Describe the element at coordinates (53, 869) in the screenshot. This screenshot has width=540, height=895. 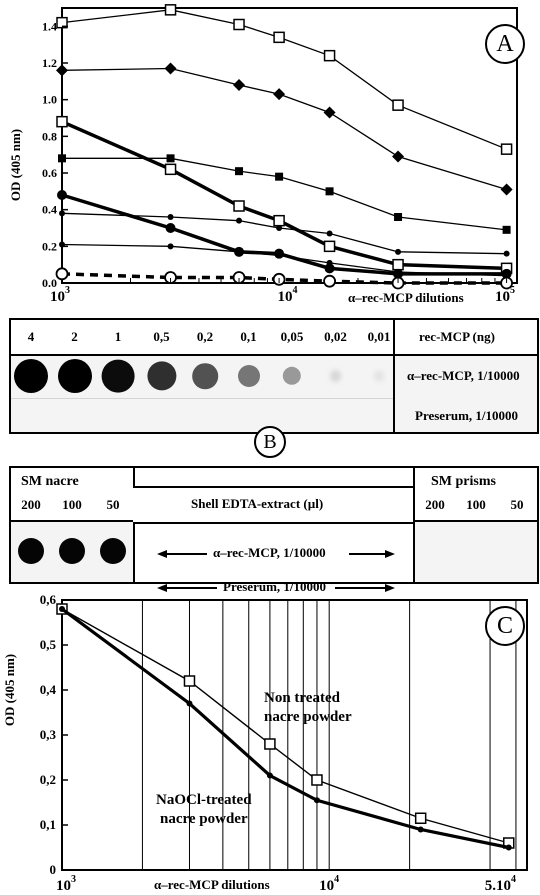
I see `chart-c-ytick-label: 0` at that location.